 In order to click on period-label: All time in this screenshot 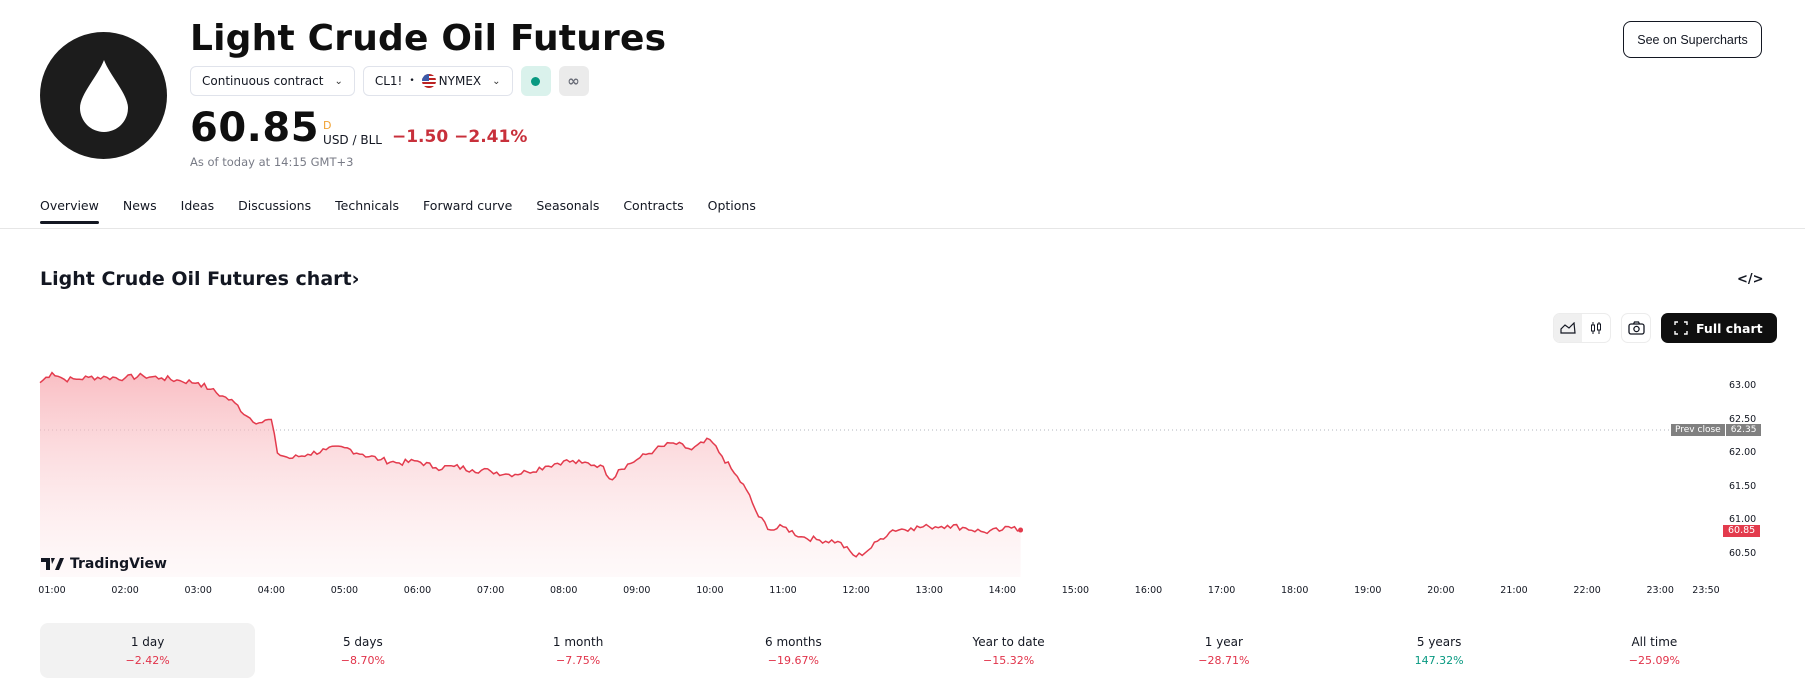, I will do `click(1654, 641)`.